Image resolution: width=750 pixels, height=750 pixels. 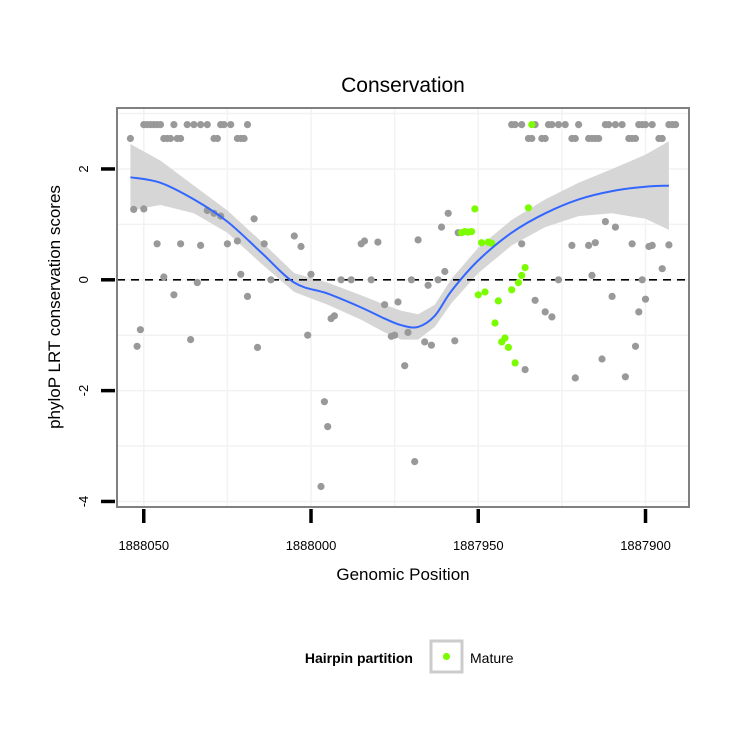 I want to click on legend: Hairpin partition Mature, so click(x=409, y=656).